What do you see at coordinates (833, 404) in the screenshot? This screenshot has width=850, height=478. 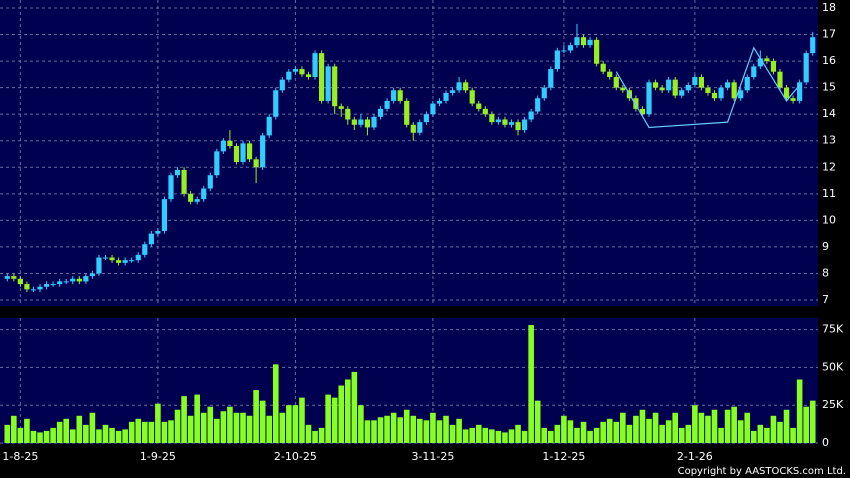 I see `y-tick-label: 25K` at bounding box center [833, 404].